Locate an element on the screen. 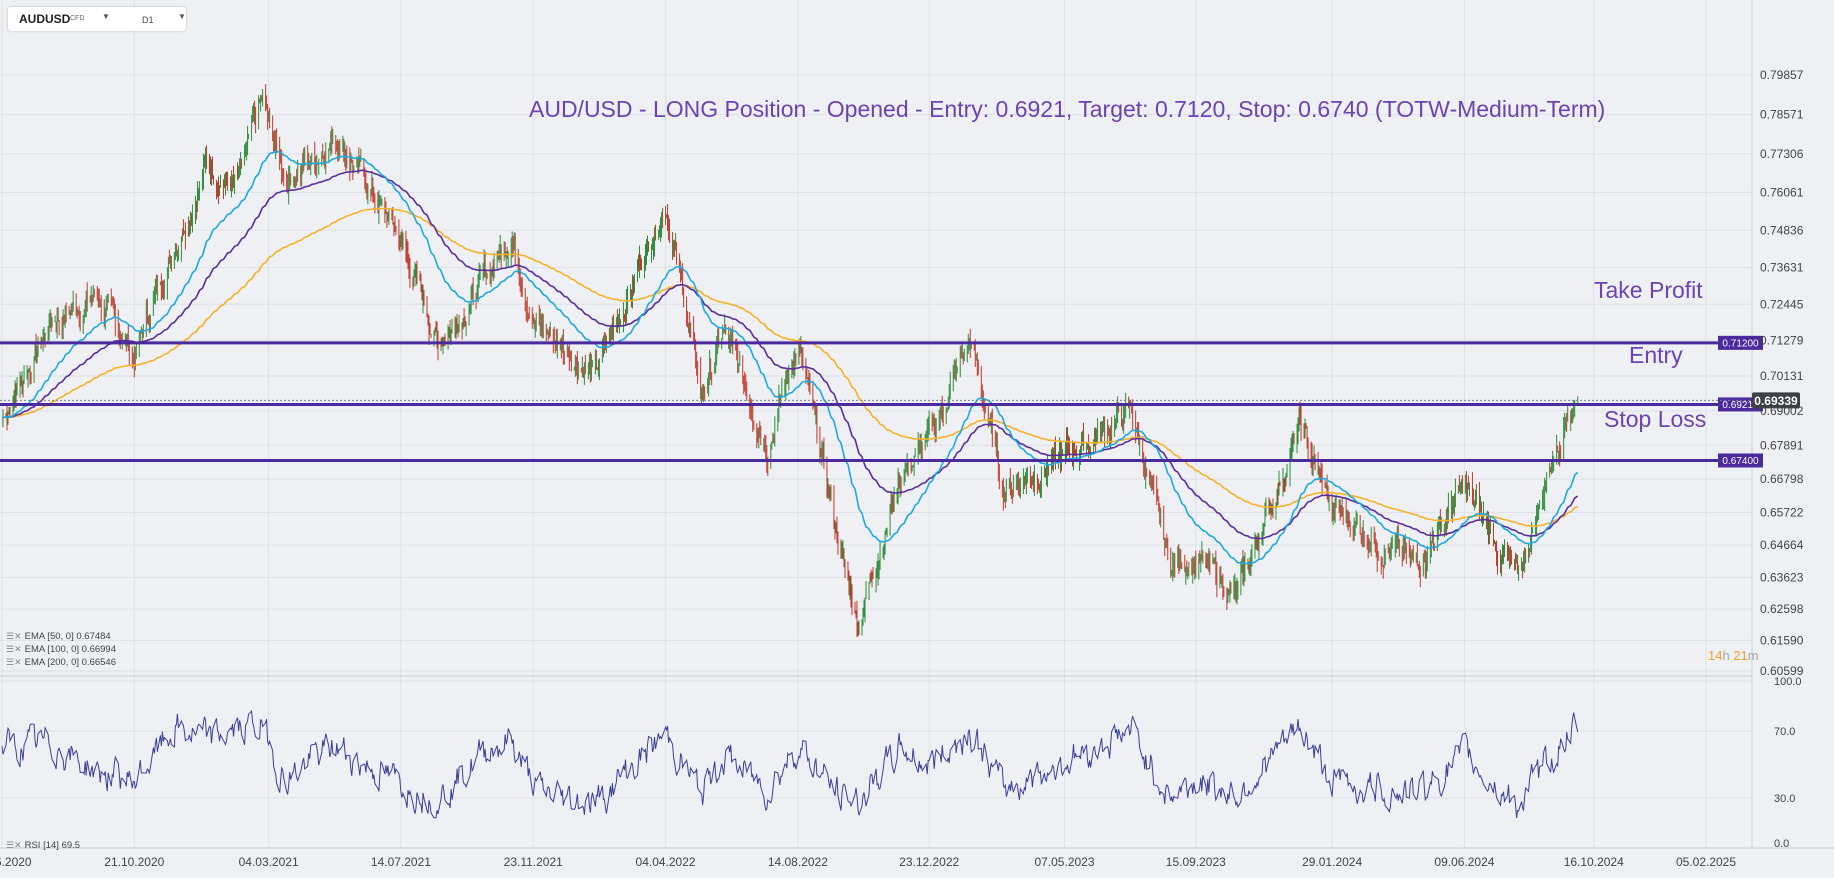 The height and width of the screenshot is (878, 1834). time-axis-label: 23.12.2022 is located at coordinates (929, 862).